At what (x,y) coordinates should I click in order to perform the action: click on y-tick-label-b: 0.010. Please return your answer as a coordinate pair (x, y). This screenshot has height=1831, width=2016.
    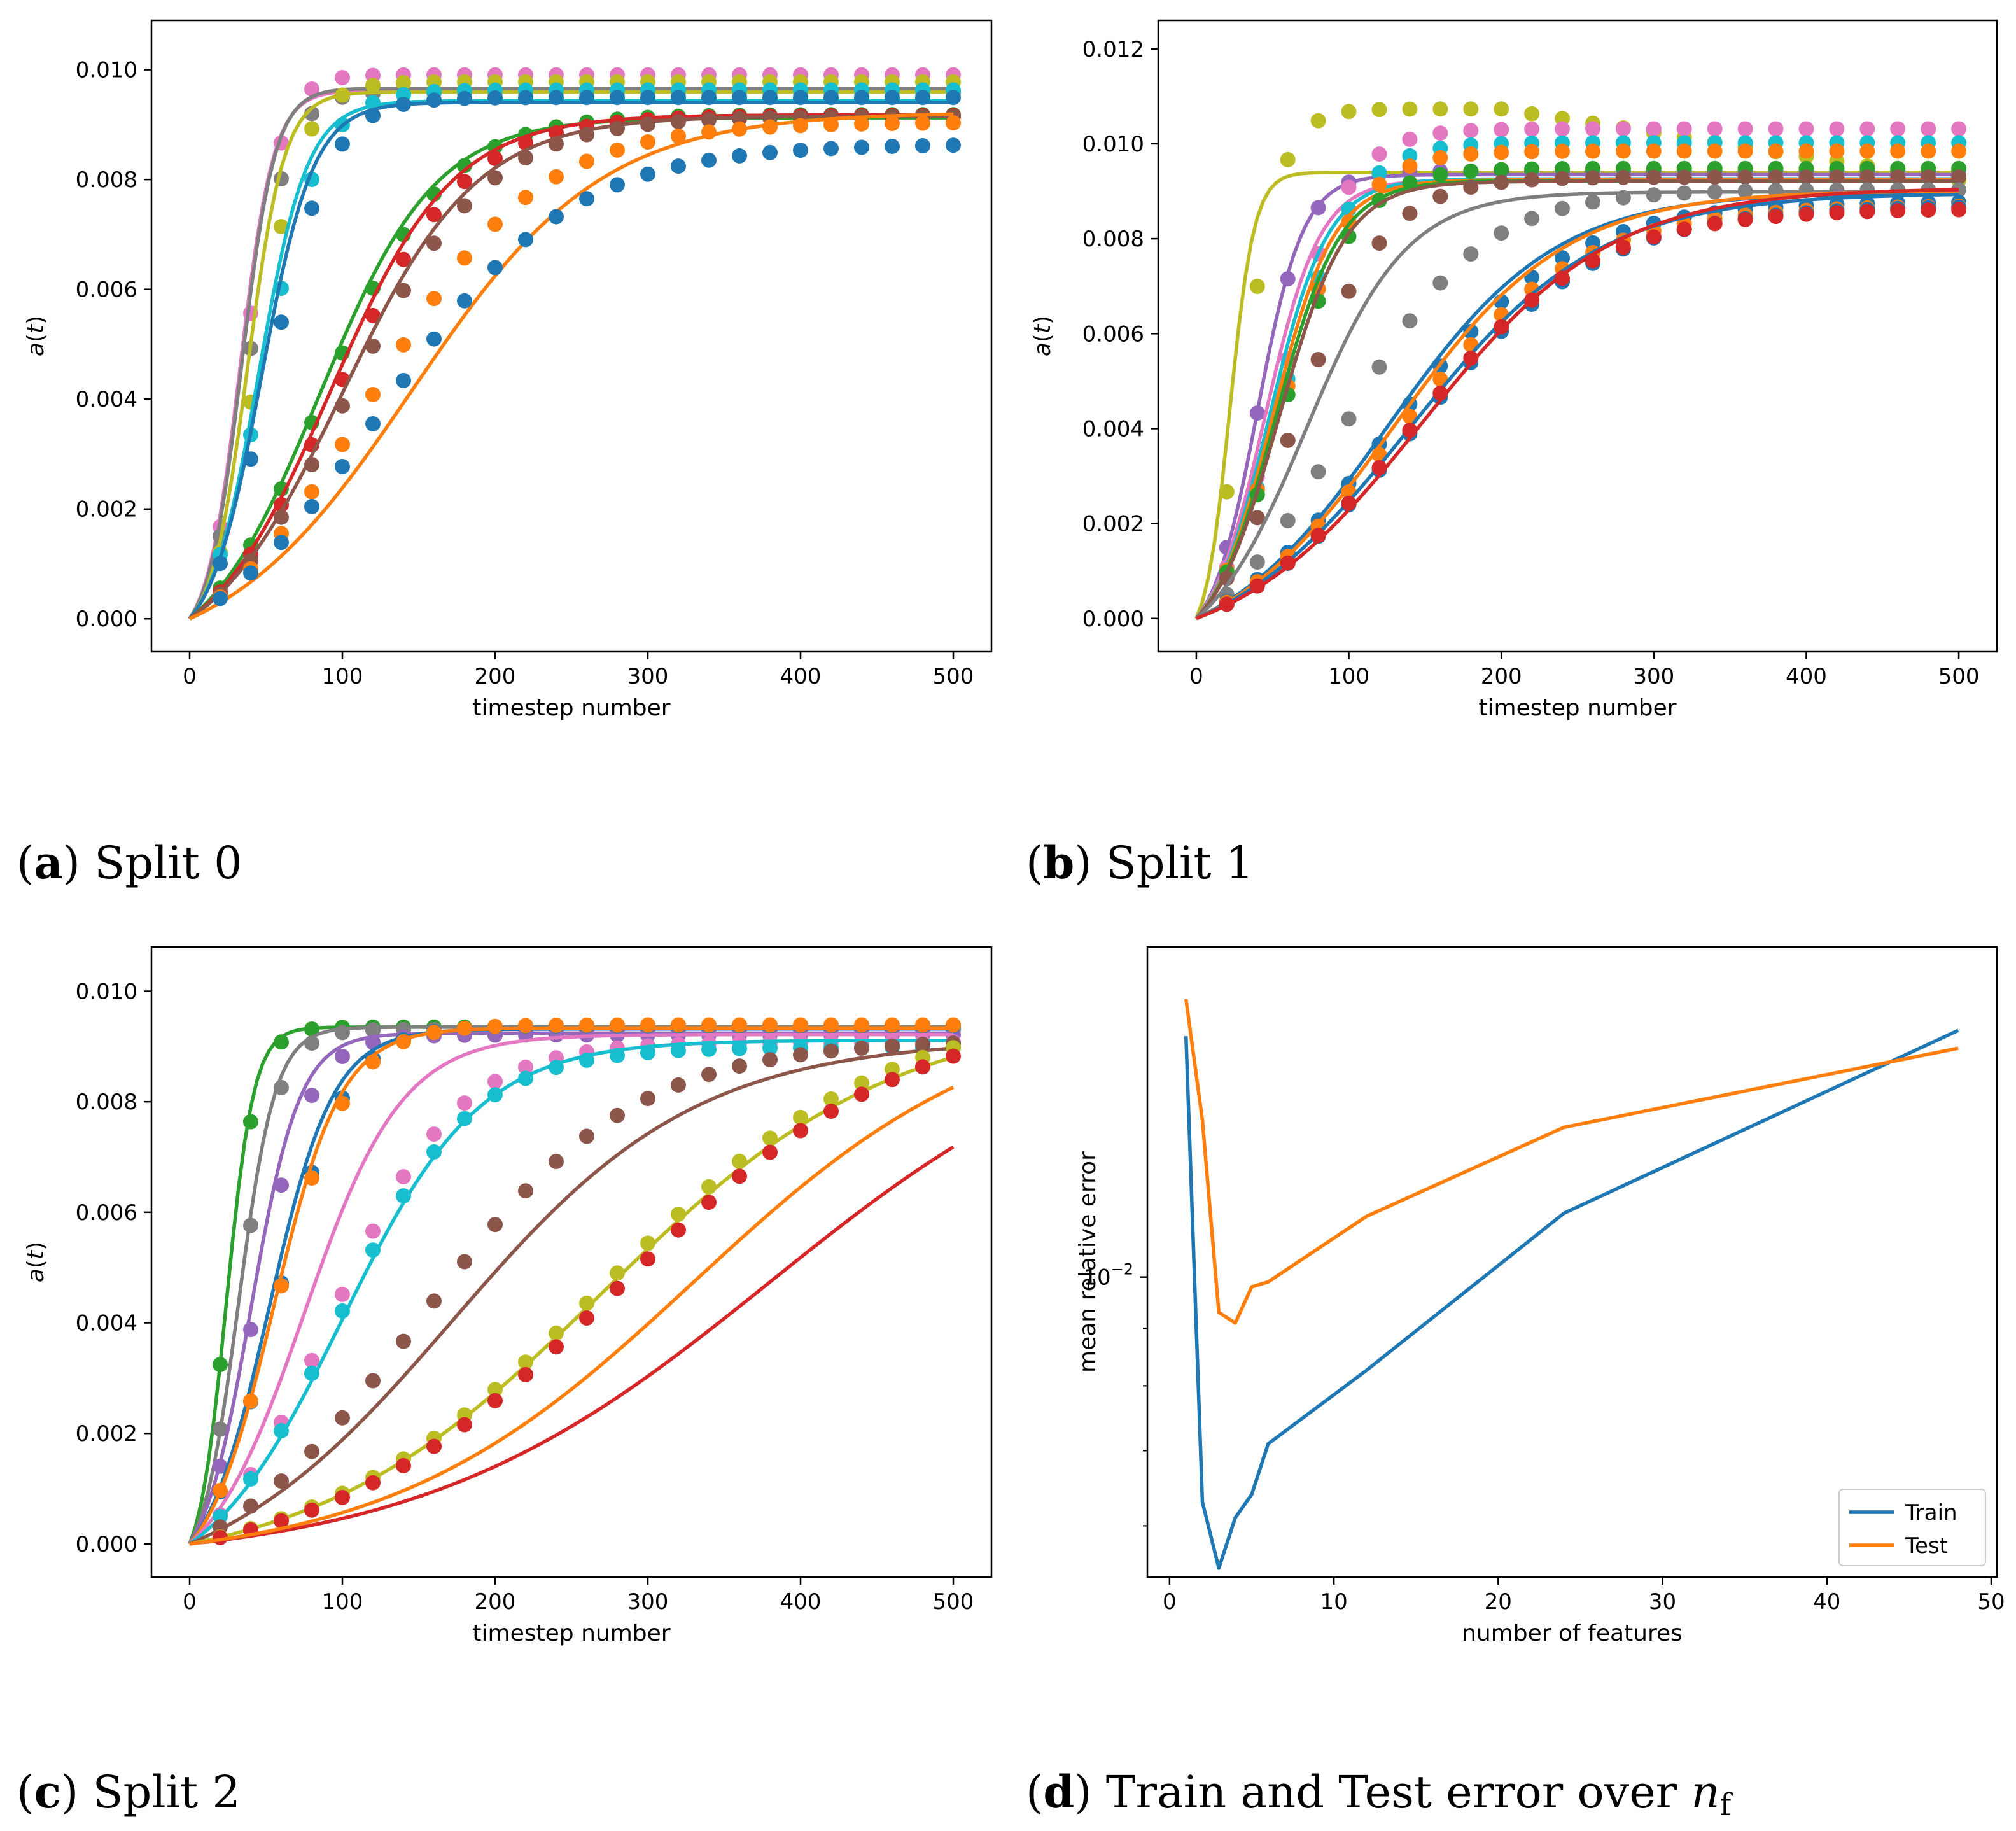
    Looking at the image, I should click on (1113, 144).